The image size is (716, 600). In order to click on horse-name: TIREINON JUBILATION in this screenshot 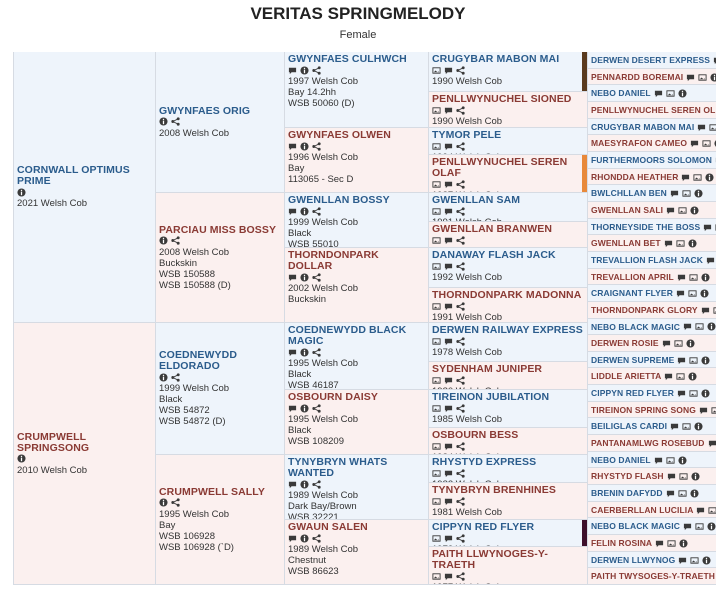, I will do `click(491, 397)`.